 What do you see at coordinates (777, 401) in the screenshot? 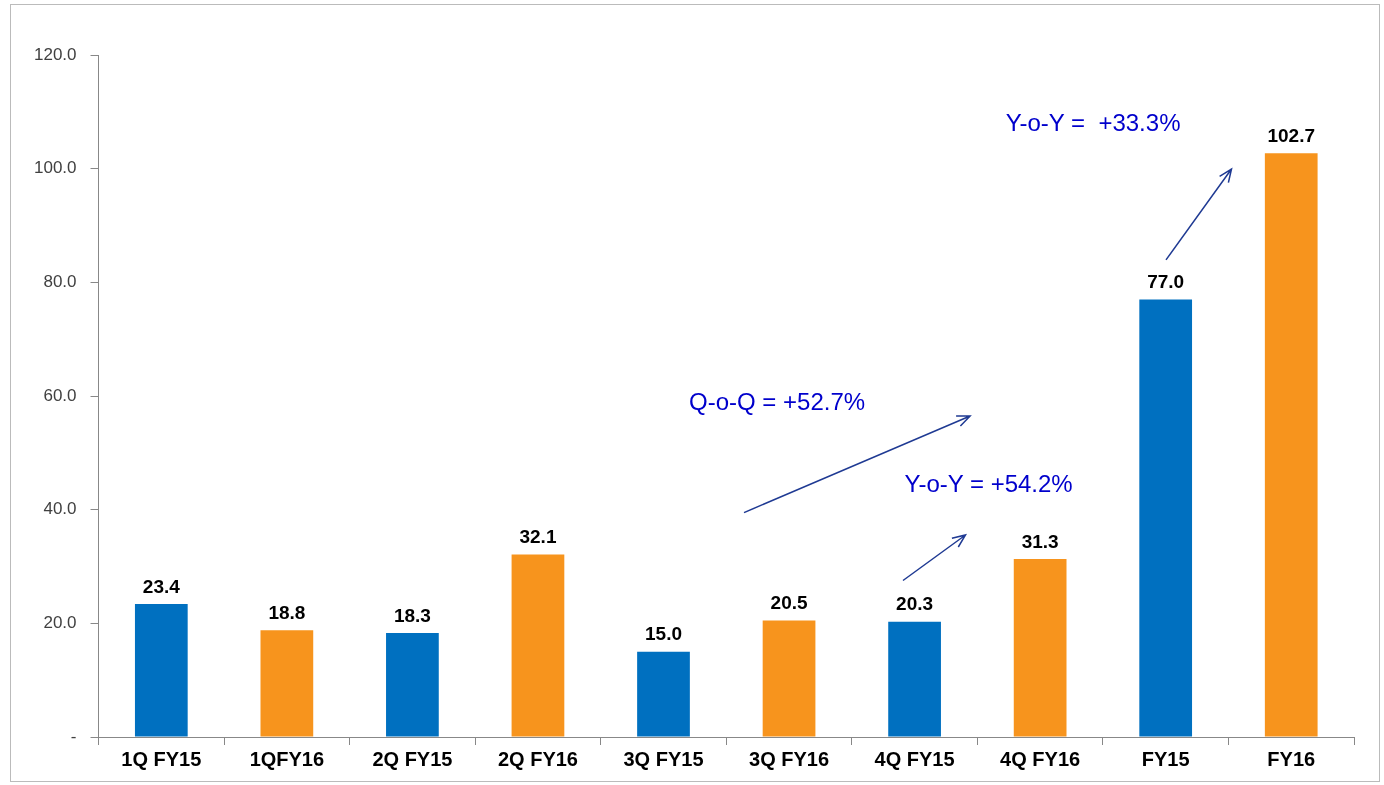
I see `annotation: Q-o-Q = +52.7%` at bounding box center [777, 401].